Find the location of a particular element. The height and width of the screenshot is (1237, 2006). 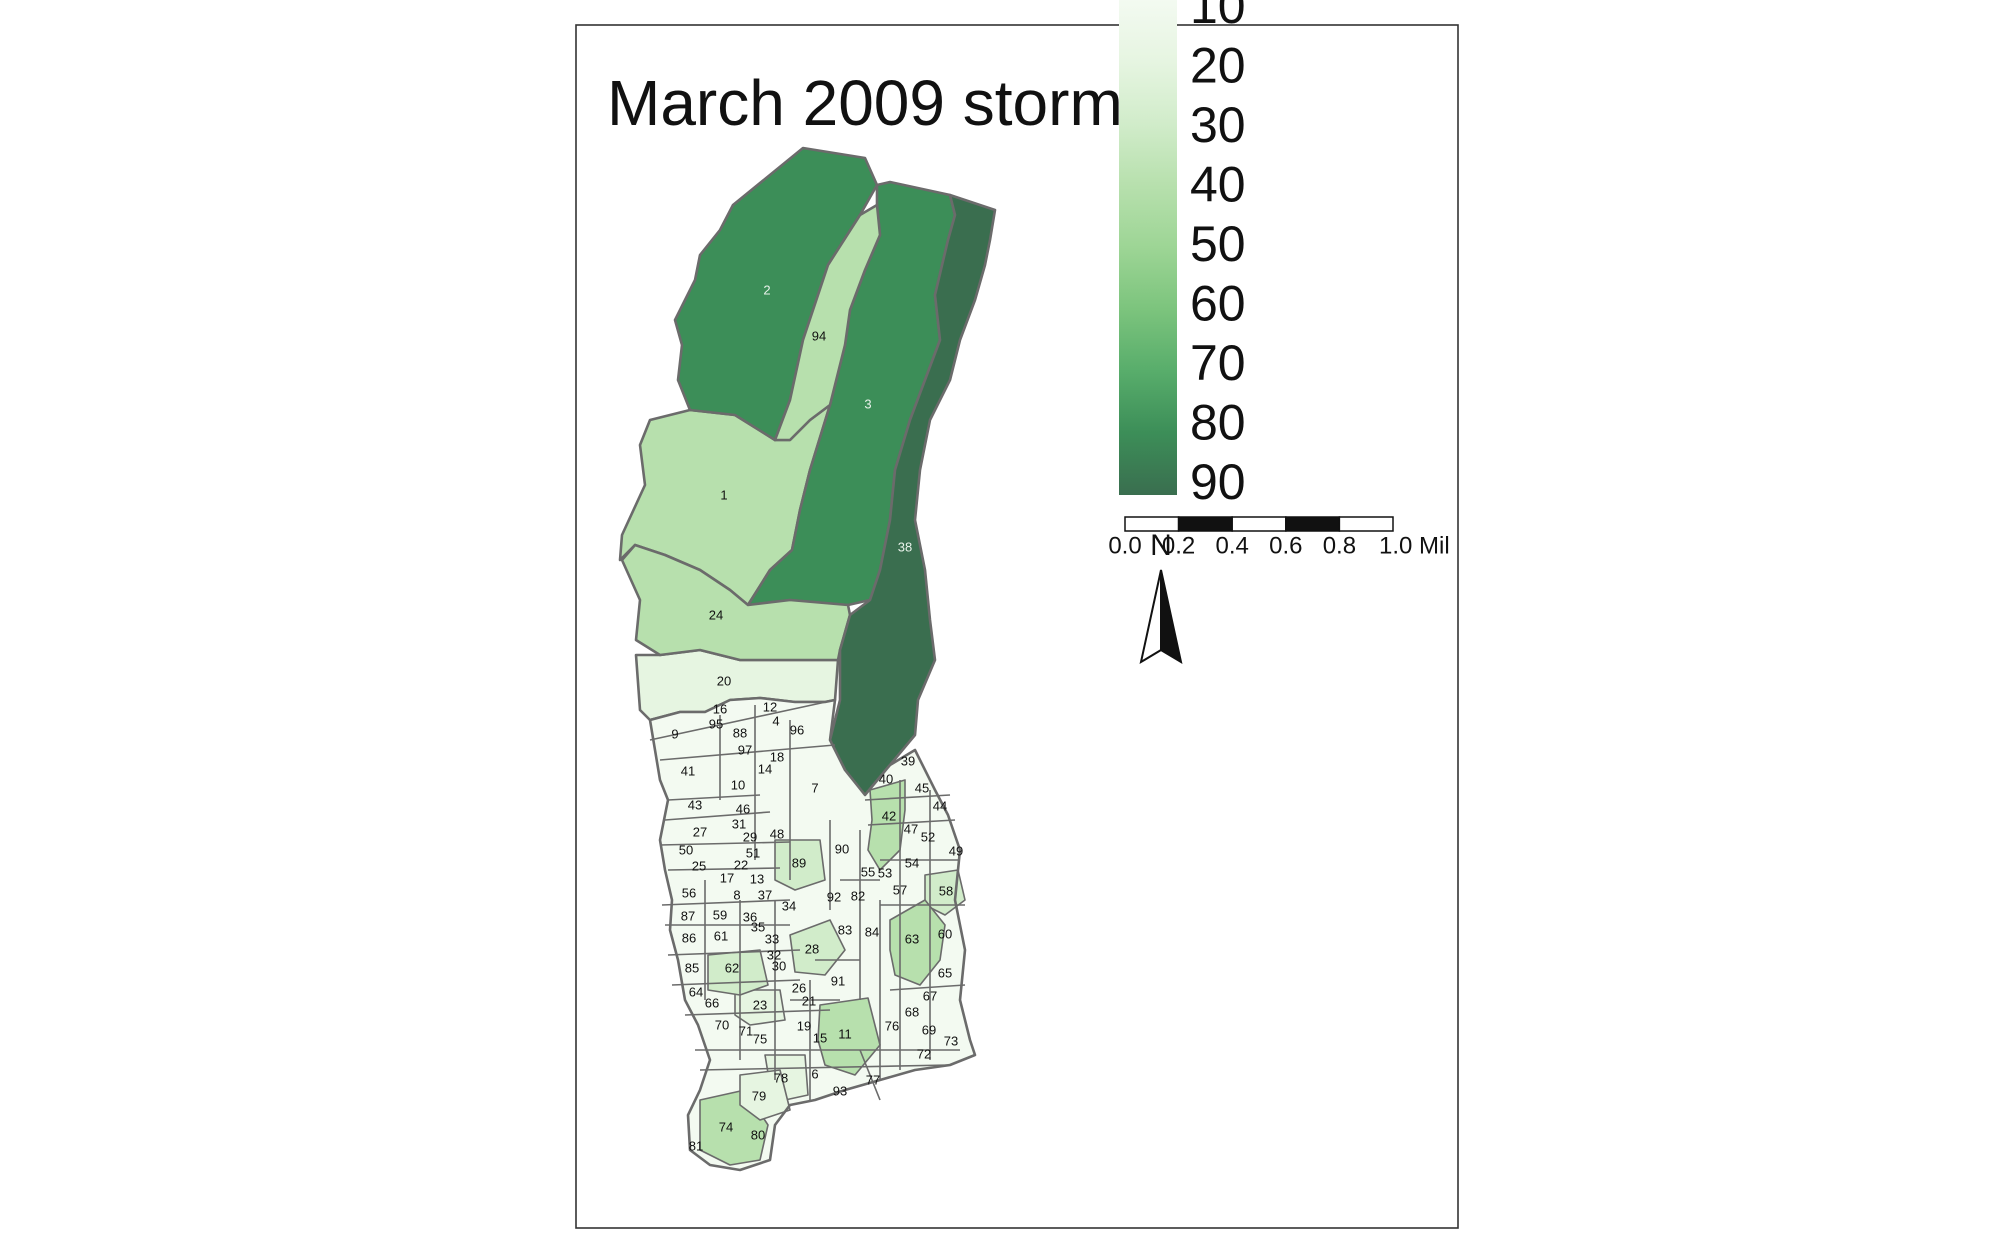

unit-label: 42 is located at coordinates (889, 815).